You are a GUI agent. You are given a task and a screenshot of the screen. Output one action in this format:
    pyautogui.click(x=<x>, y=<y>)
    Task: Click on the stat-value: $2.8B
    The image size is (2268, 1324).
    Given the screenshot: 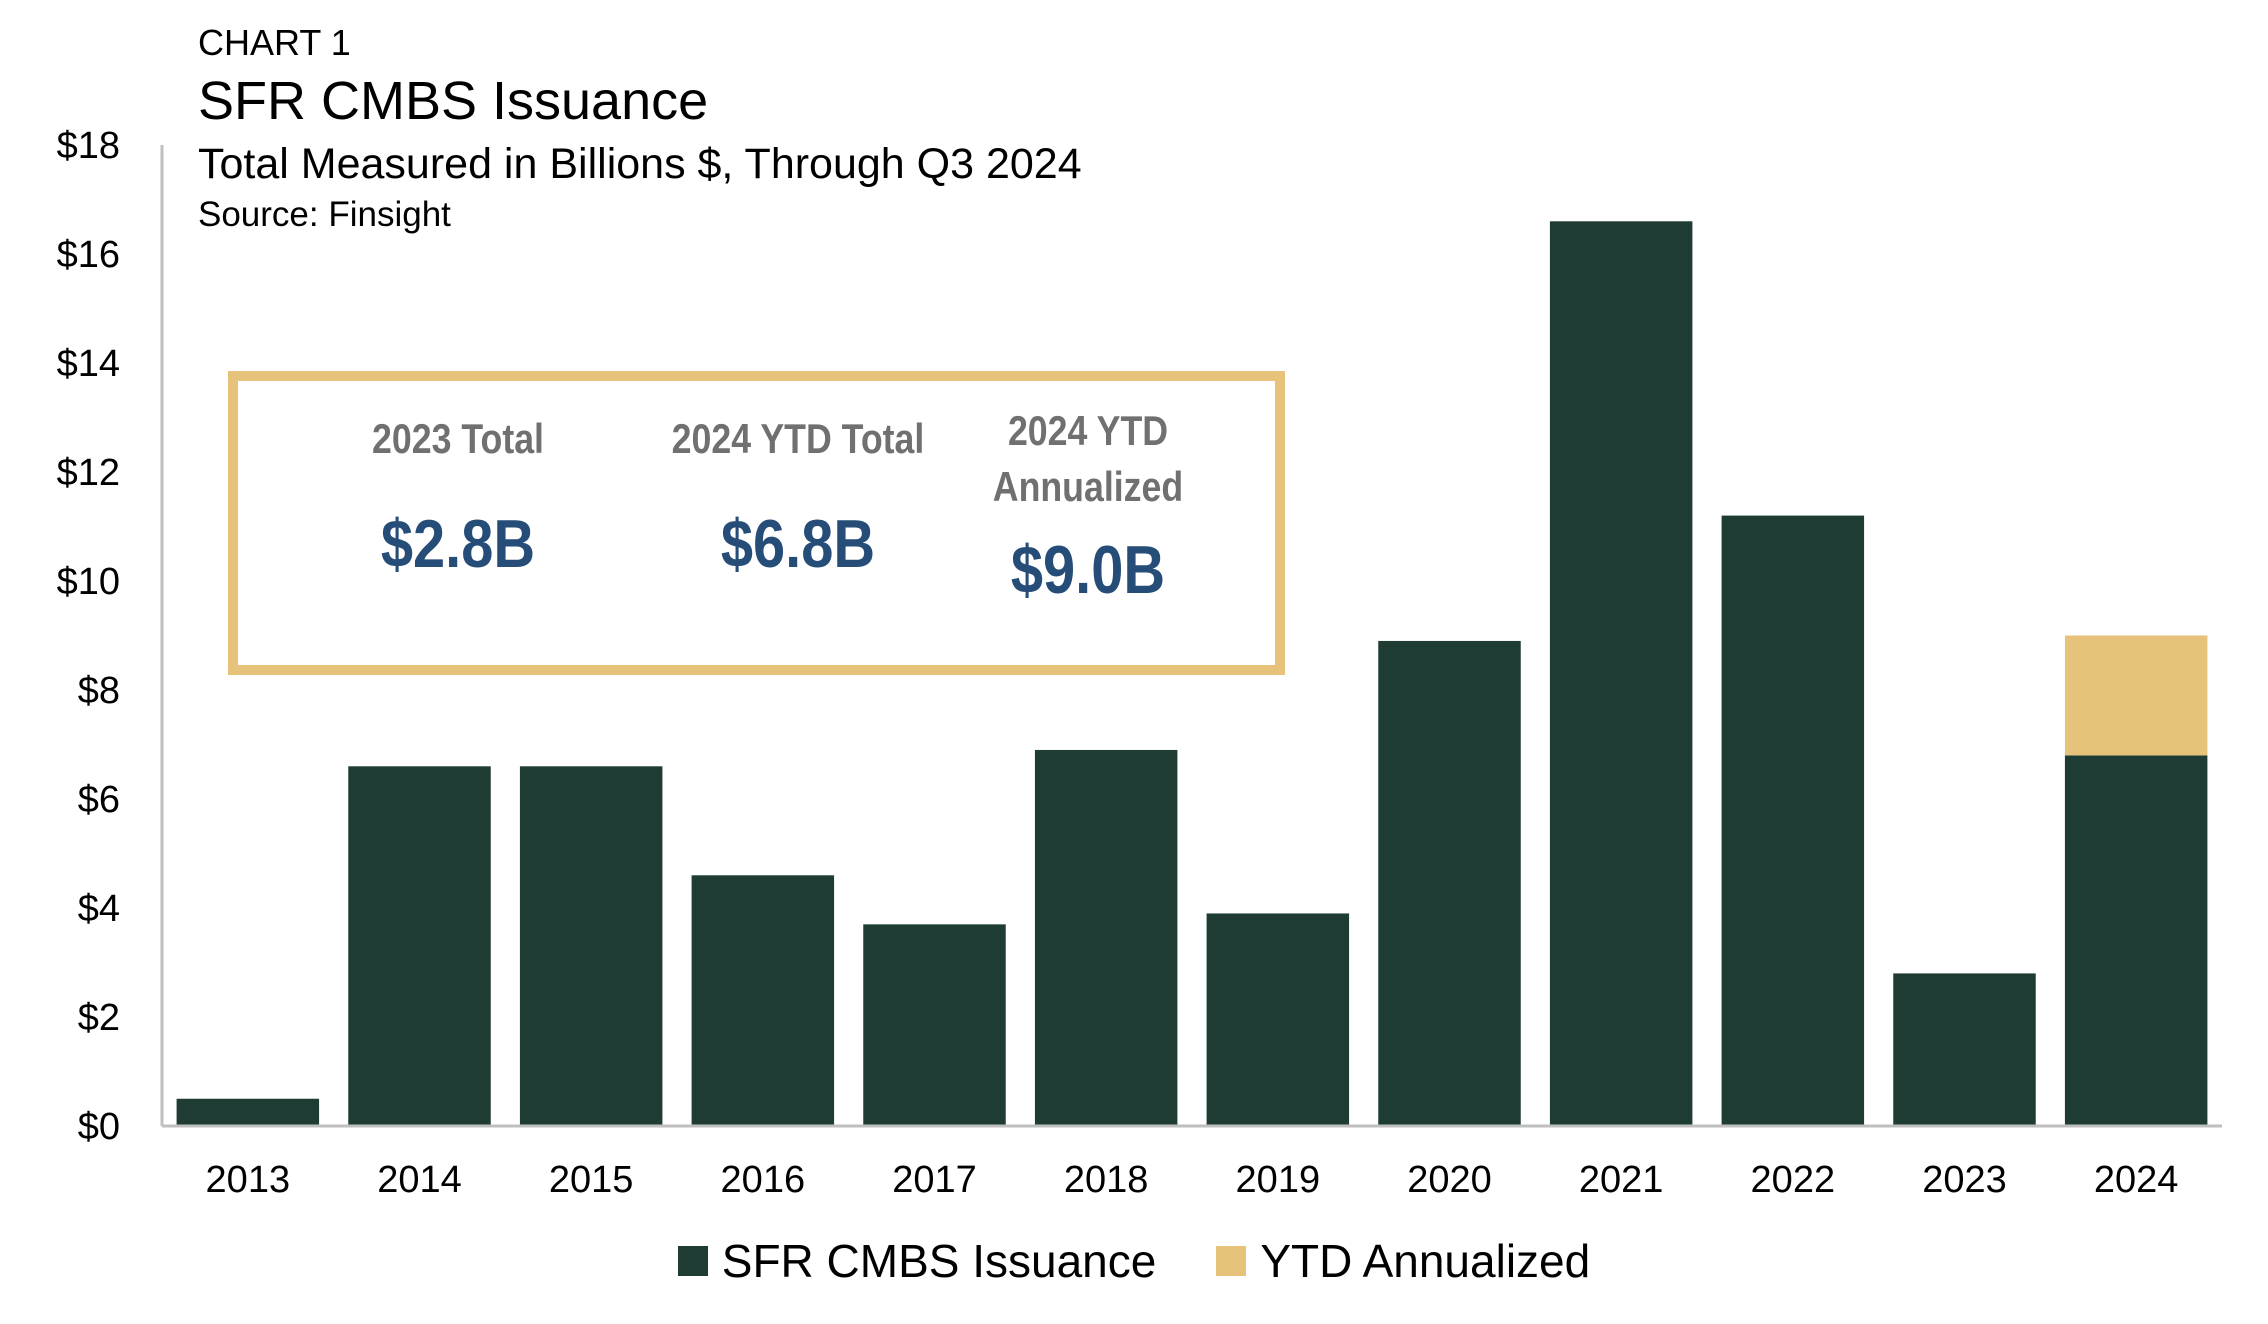 What is the action you would take?
    pyautogui.click(x=458, y=544)
    